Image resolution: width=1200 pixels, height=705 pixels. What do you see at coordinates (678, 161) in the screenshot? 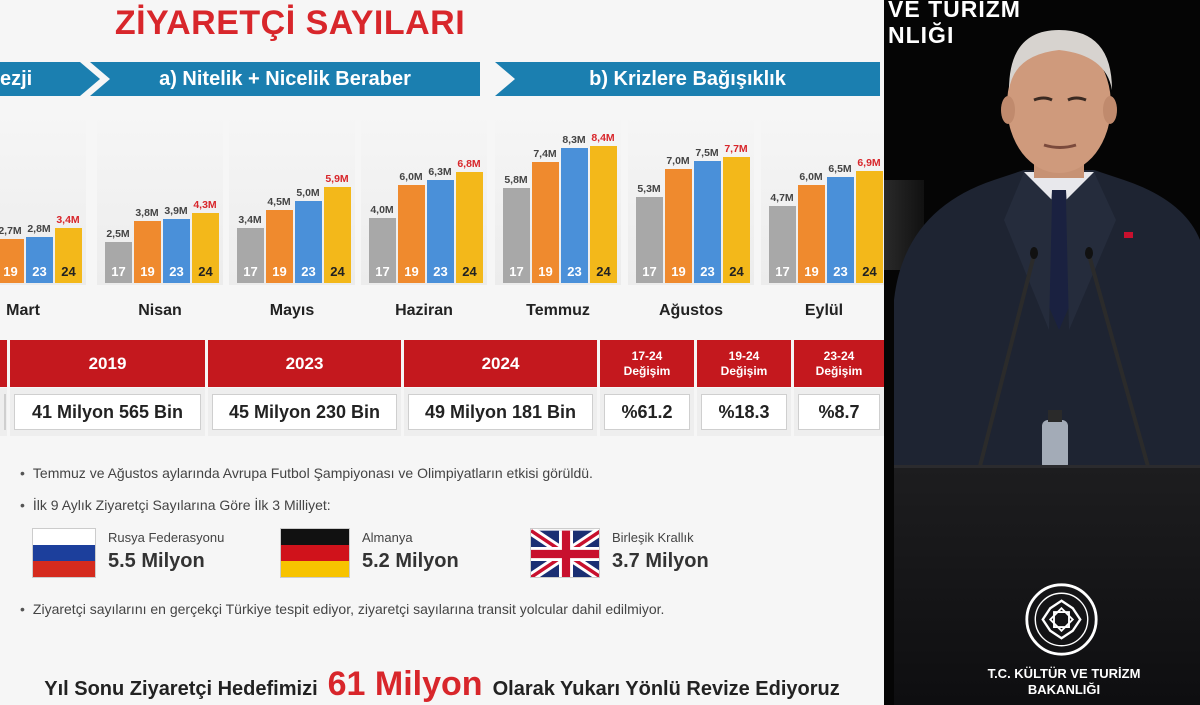
I see `bar-value-label: 7,0M` at bounding box center [678, 161].